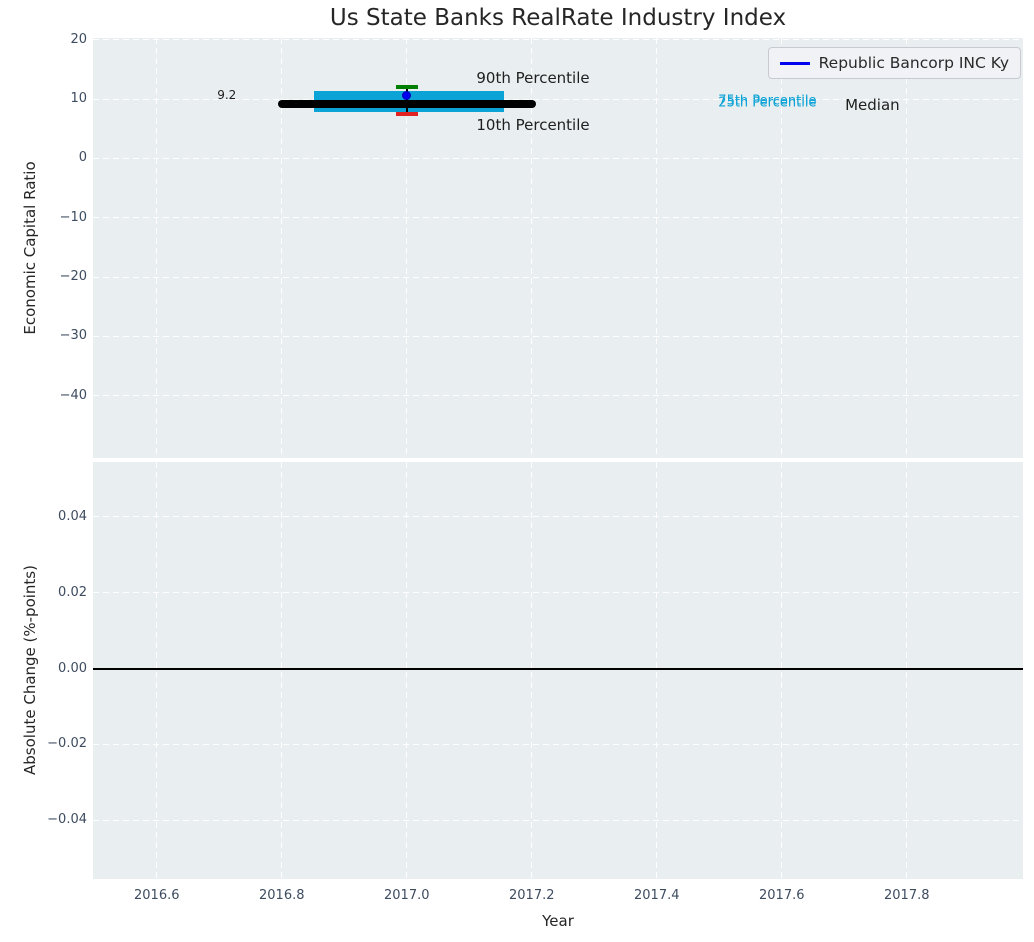  What do you see at coordinates (78, 99) in the screenshot?
I see `y-tick-label: 10` at bounding box center [78, 99].